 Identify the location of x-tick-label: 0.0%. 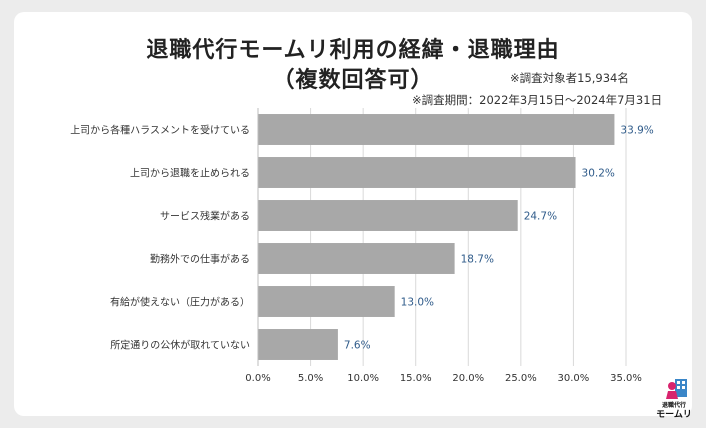
(257, 378).